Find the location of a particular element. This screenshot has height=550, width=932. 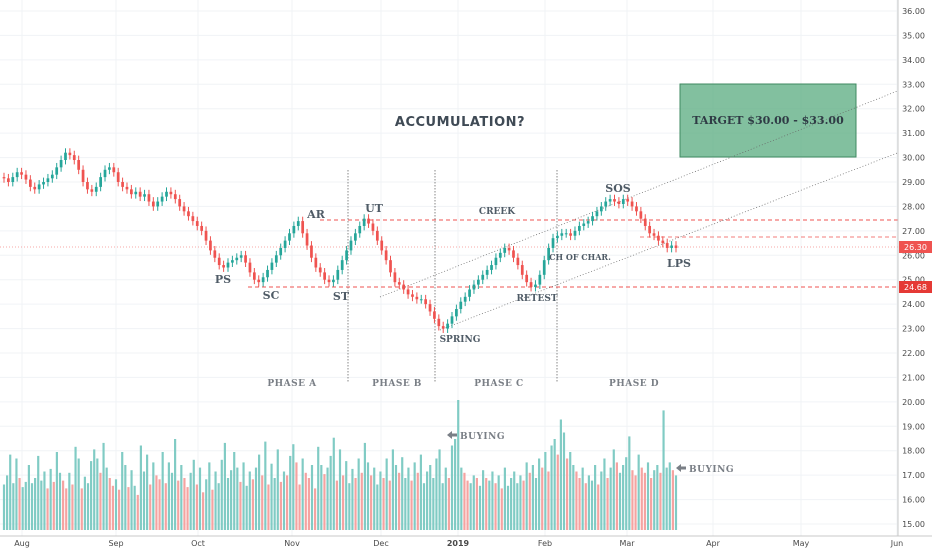

target-rect is located at coordinates (768, 120).